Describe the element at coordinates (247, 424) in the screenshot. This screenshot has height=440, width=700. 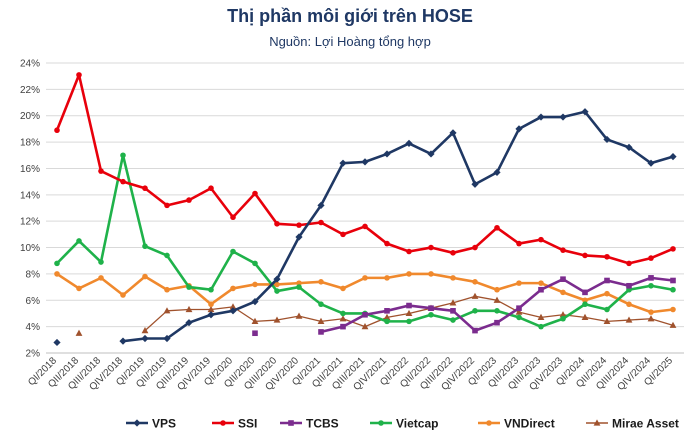
I see `legend-label-ssi: SSI` at that location.